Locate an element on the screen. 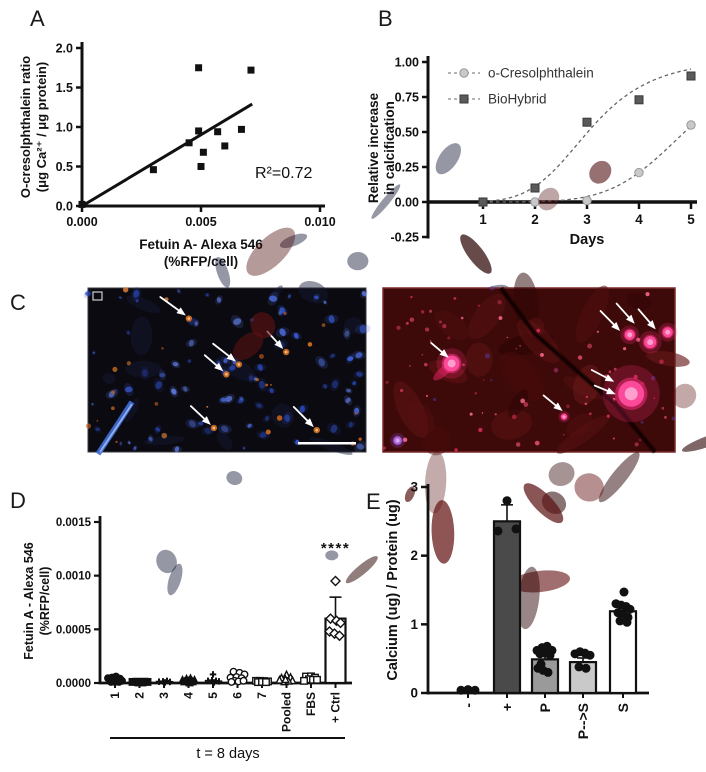  svg-text: 0.25 is located at coordinates (407, 168).